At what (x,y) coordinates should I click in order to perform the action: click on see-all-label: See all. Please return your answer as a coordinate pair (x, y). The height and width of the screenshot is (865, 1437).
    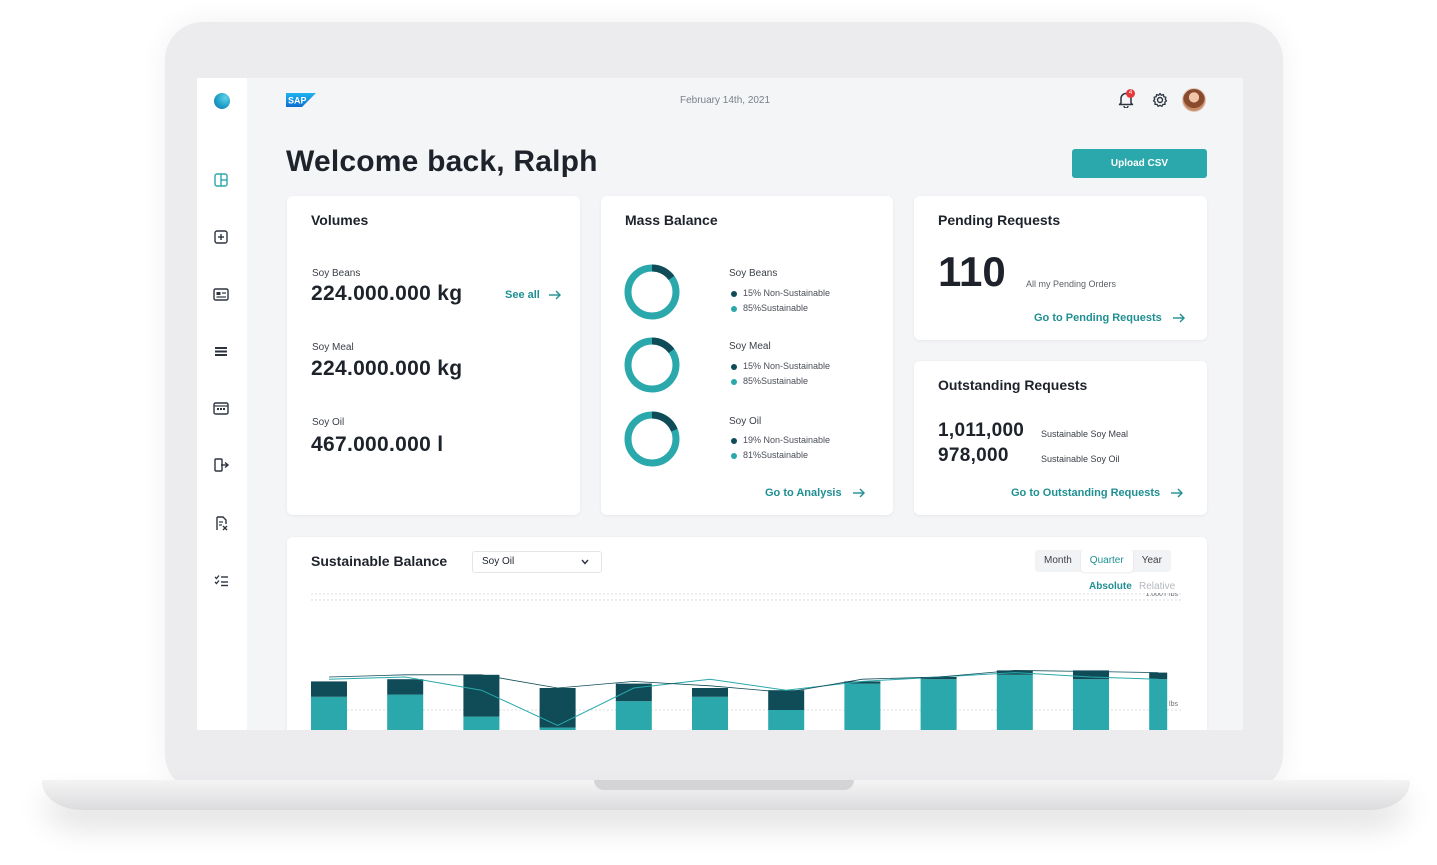
    Looking at the image, I should click on (522, 295).